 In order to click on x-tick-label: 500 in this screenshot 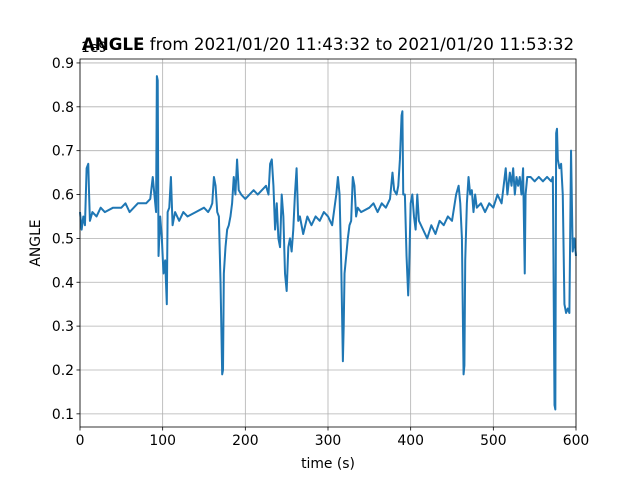, I will do `click(493, 441)`.